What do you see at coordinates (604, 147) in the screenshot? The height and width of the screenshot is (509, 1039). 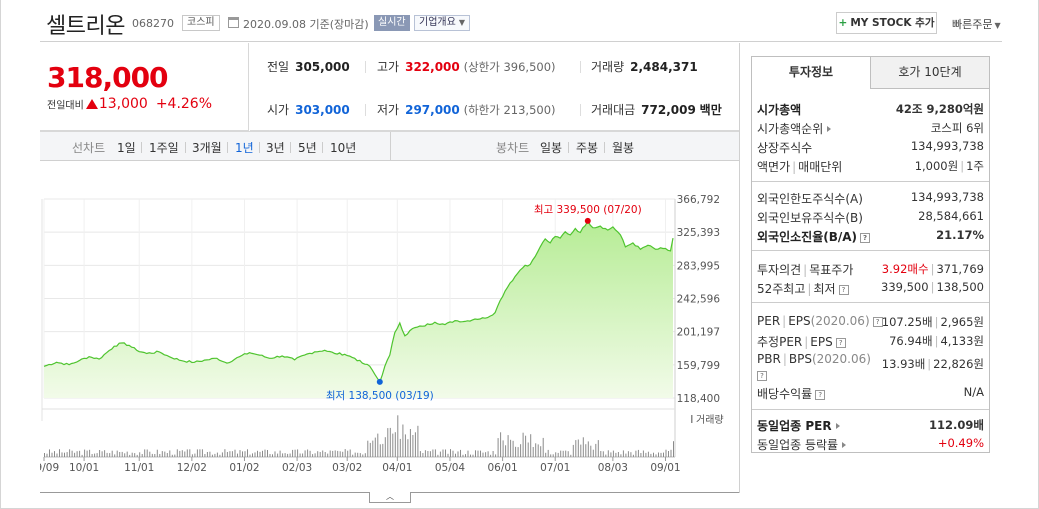 I see `divider` at bounding box center [604, 147].